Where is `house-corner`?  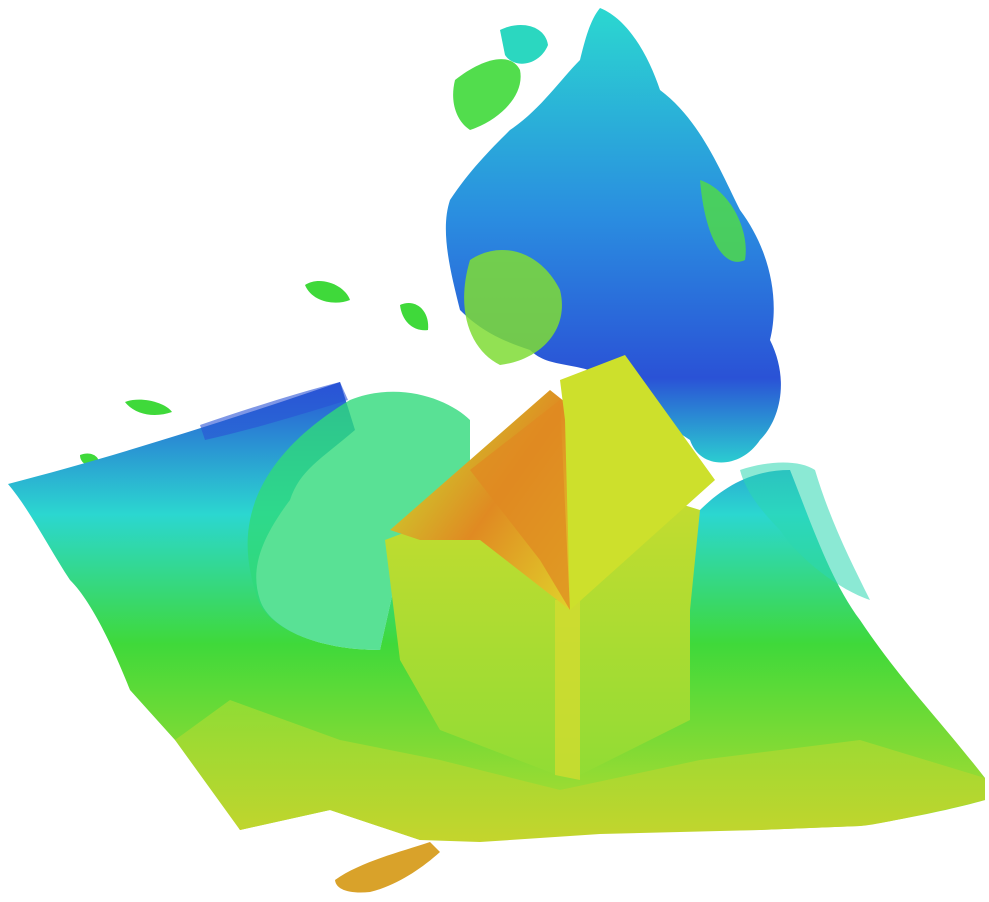 house-corner is located at coordinates (567, 690).